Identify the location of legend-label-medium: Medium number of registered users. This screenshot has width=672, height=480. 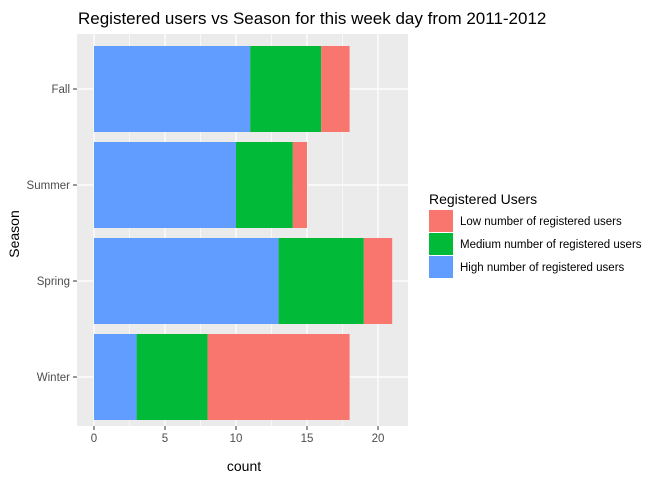
(551, 245).